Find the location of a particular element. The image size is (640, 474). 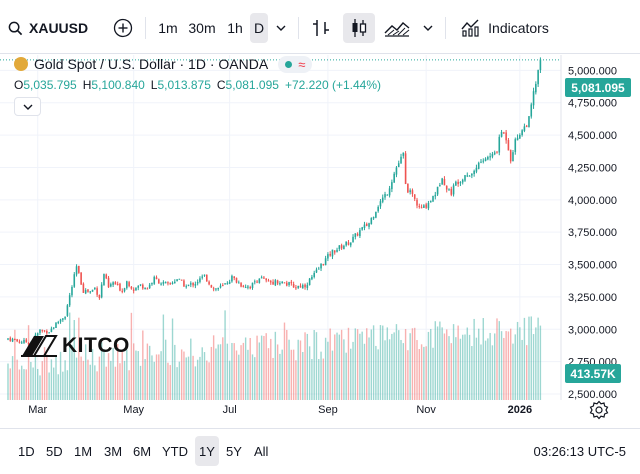

area-chart-style-button is located at coordinates (397, 28).